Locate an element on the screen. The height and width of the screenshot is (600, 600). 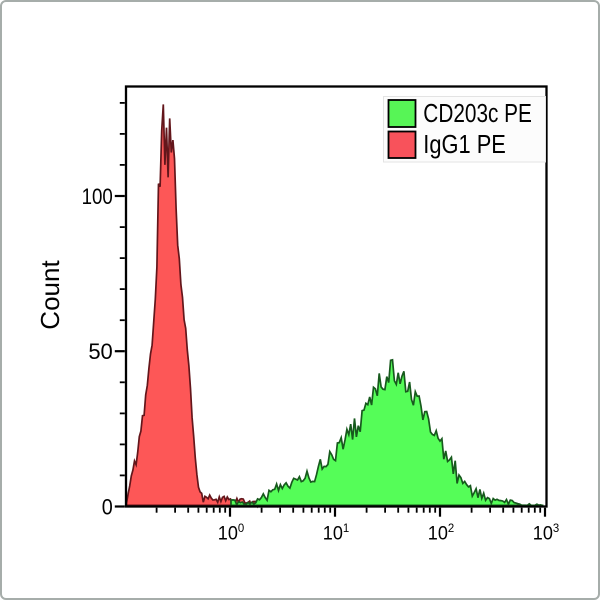
svg-text: 0 is located at coordinates (107, 507).